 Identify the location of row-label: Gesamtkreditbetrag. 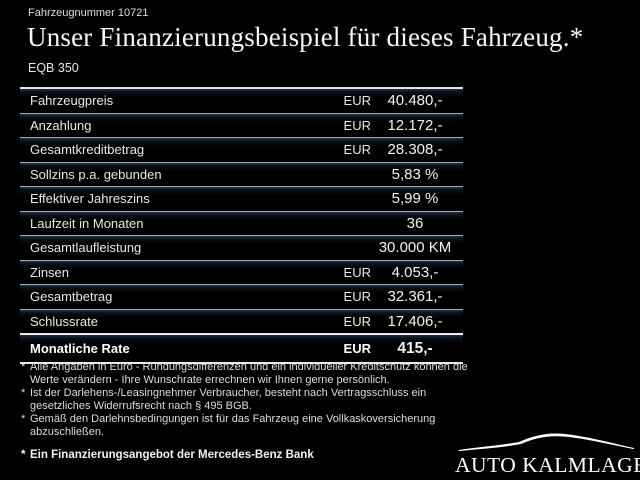
(87, 150).